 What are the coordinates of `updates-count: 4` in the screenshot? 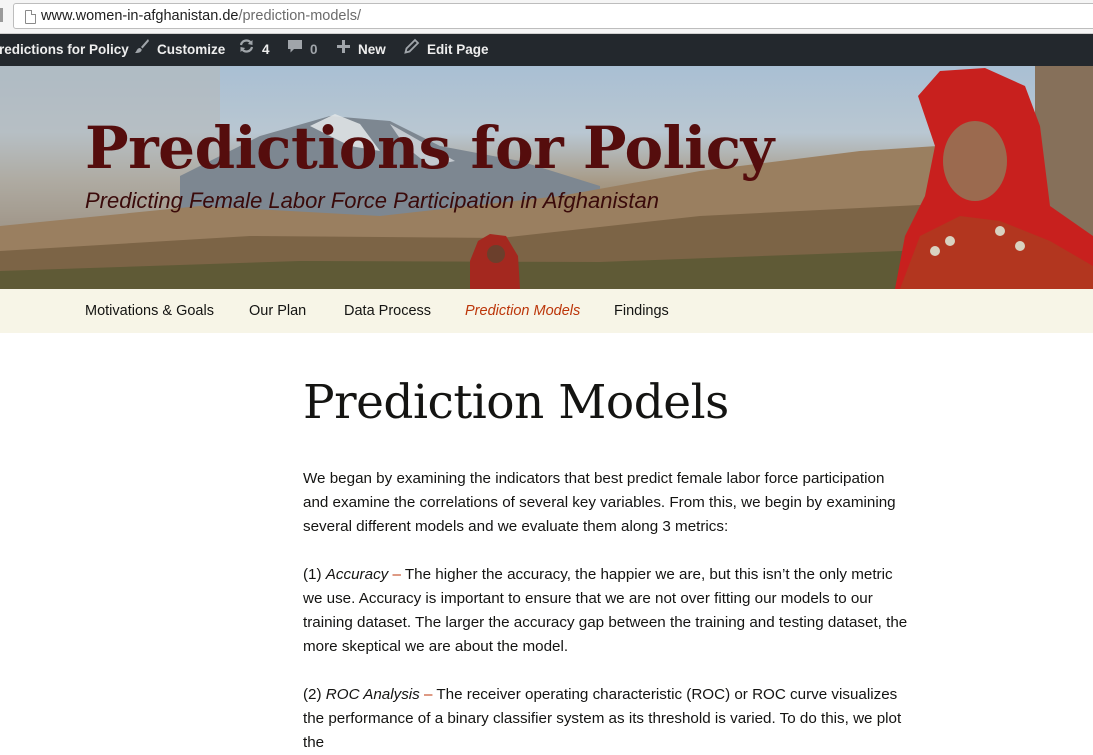 It's located at (266, 49).